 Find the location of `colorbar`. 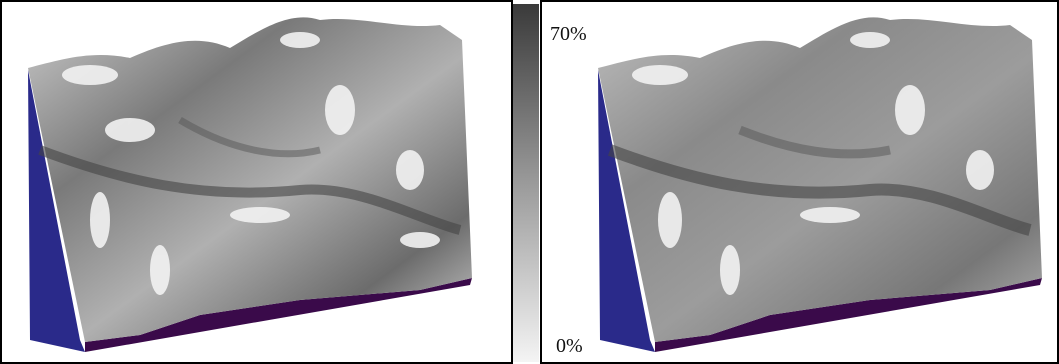

colorbar is located at coordinates (526, 183).